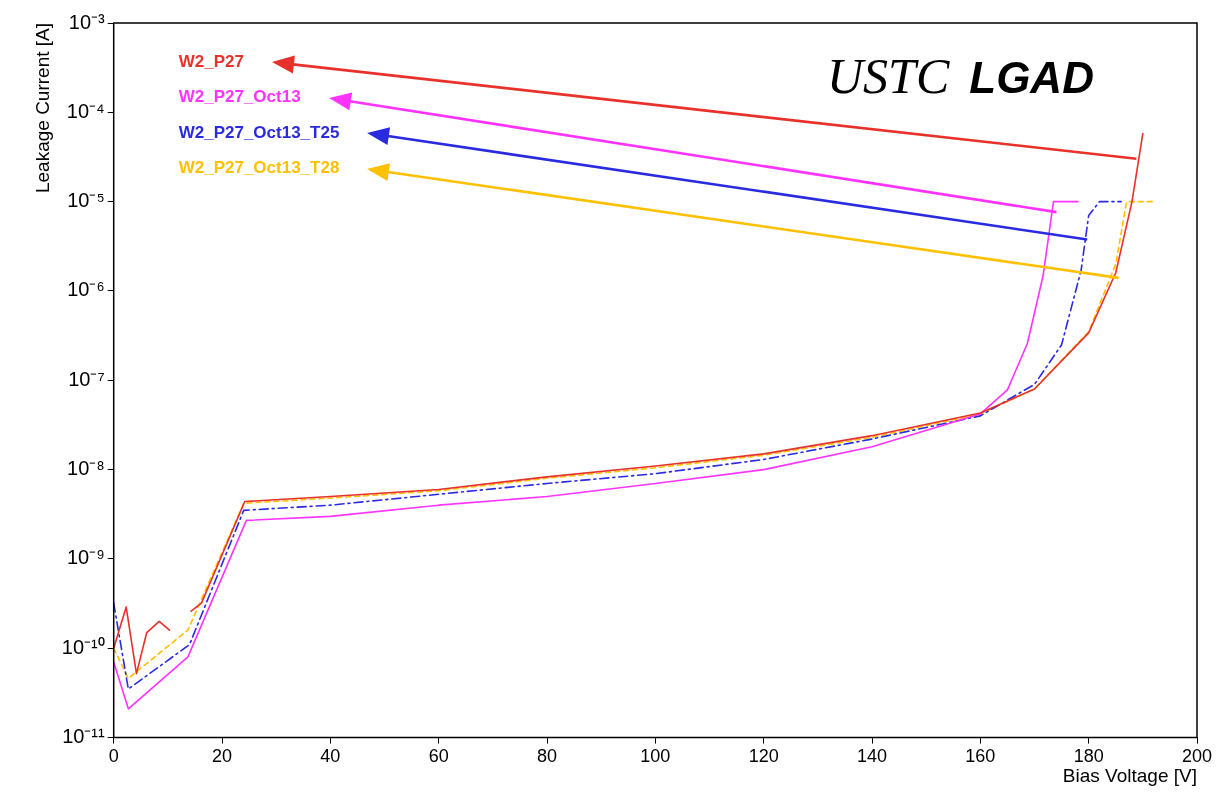  What do you see at coordinates (259, 132) in the screenshot?
I see `legend-label: W2_P27_Oct13_T25` at bounding box center [259, 132].